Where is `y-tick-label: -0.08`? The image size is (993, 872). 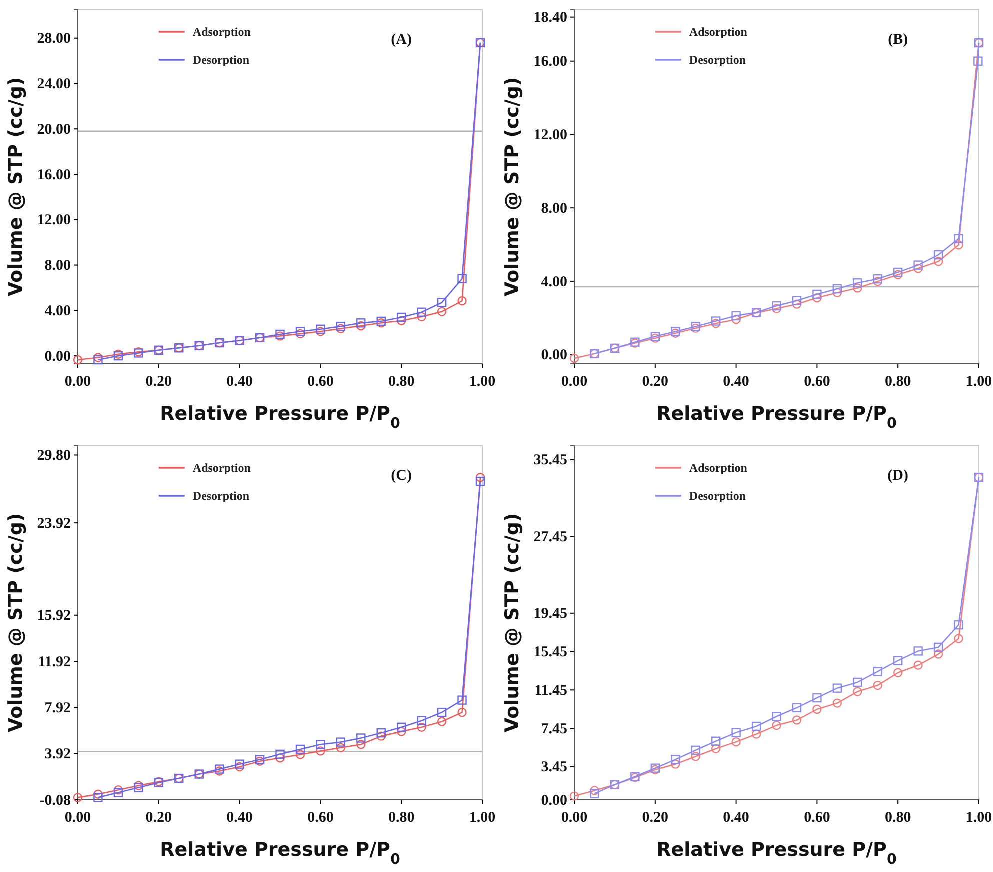 y-tick-label: -0.08 is located at coordinates (55, 800).